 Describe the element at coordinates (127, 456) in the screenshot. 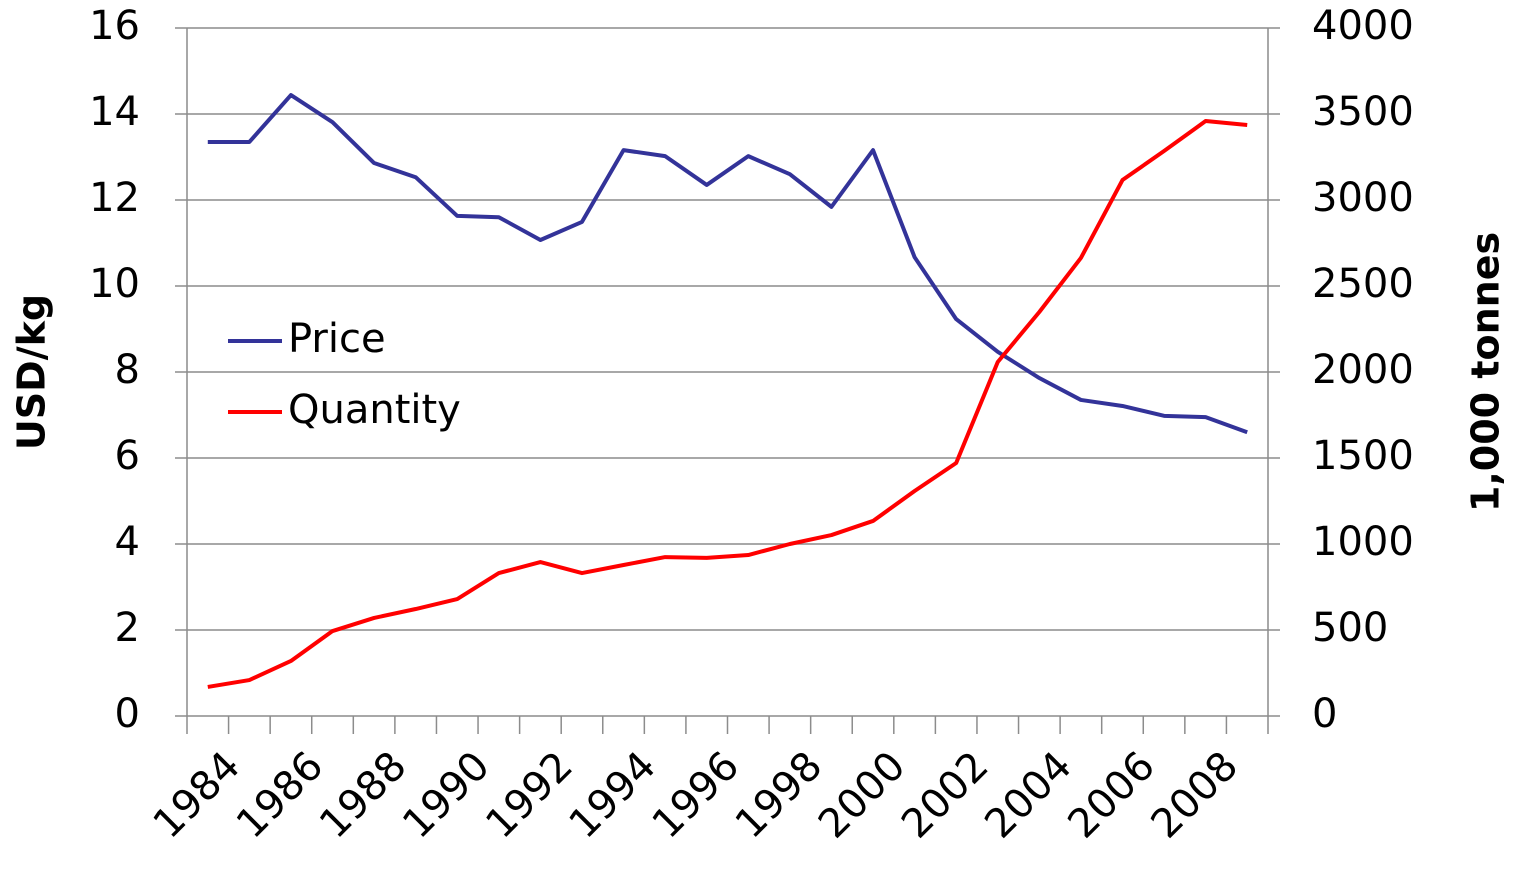

I see `y-tick-label: 6` at that location.